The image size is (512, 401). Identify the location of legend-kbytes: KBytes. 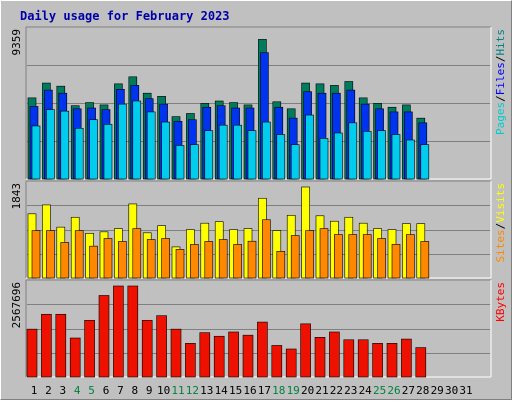
(500, 302).